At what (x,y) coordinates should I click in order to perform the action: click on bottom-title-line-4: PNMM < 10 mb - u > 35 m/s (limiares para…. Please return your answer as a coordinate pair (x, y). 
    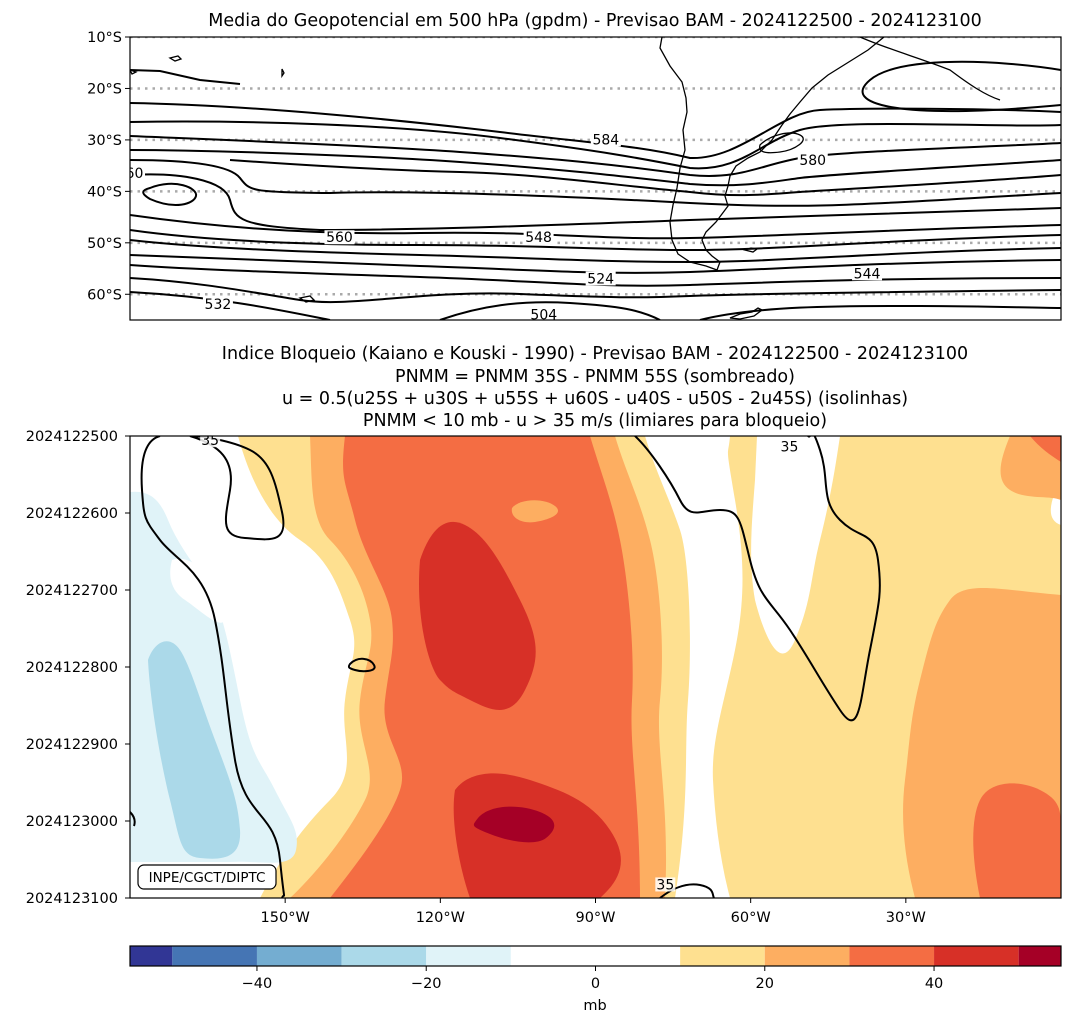
    Looking at the image, I should click on (595, 421).